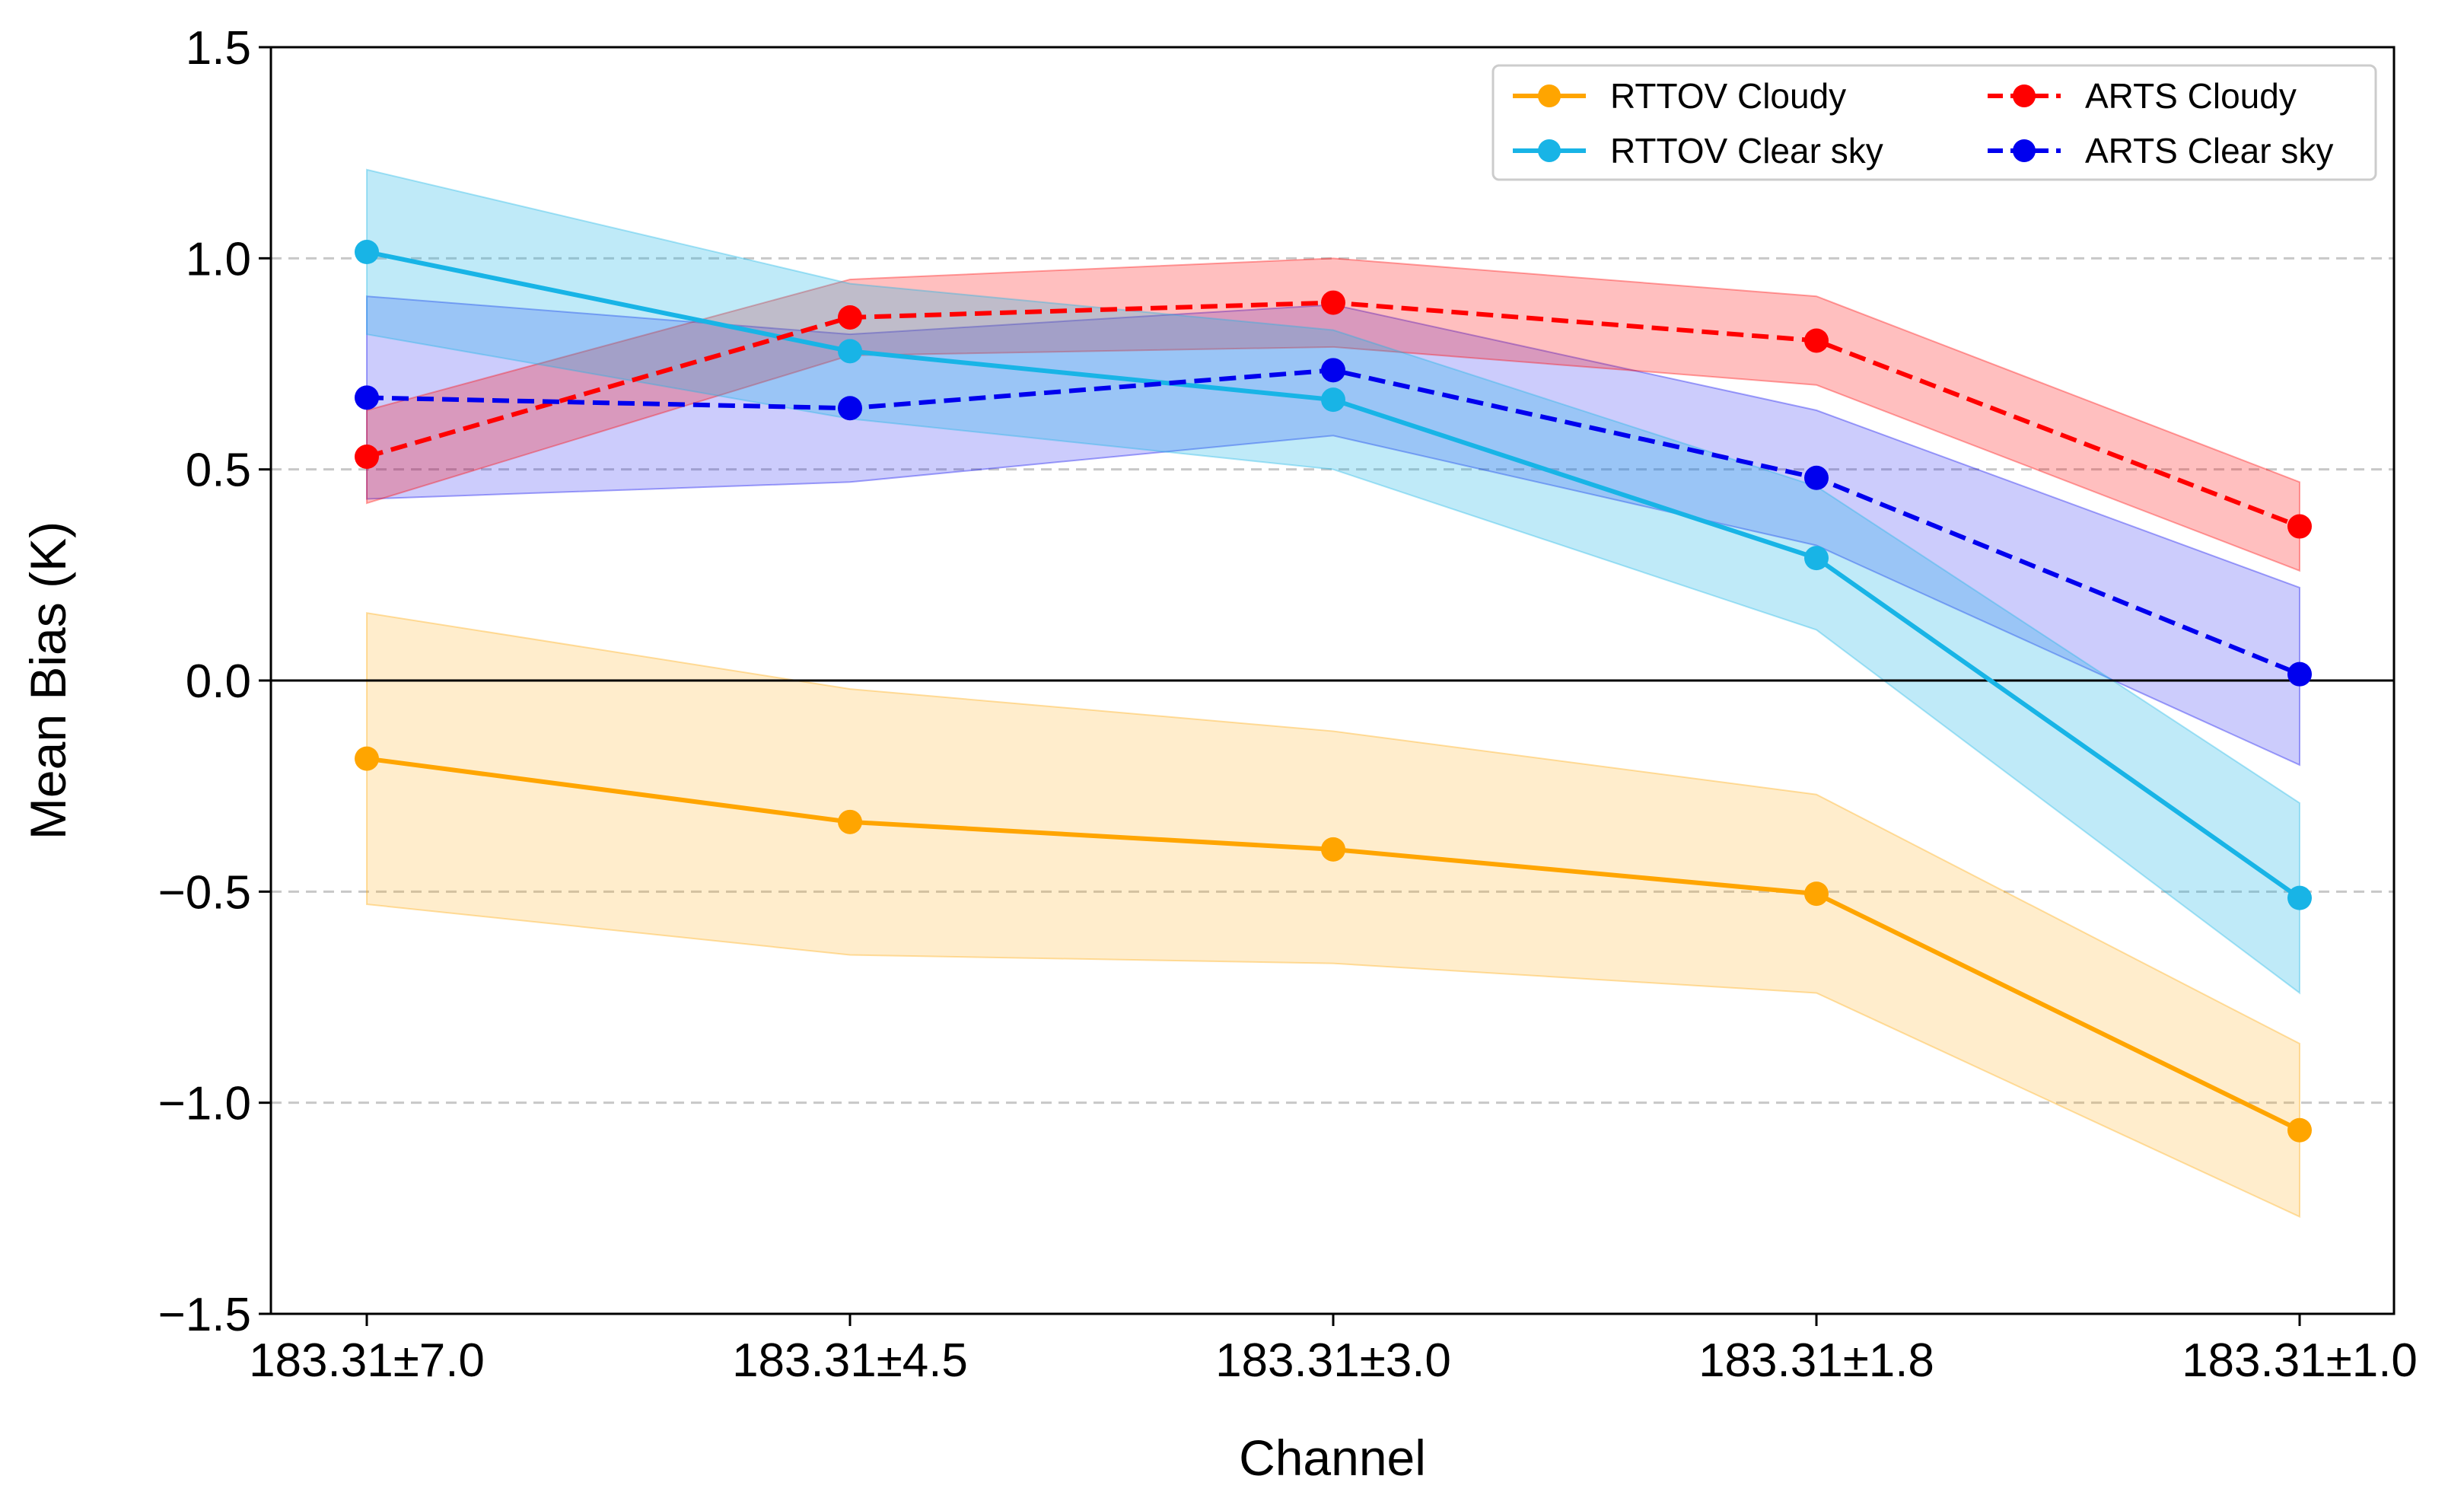  What do you see at coordinates (2024, 96) in the screenshot?
I see `legend-marker-arts-cloudy` at bounding box center [2024, 96].